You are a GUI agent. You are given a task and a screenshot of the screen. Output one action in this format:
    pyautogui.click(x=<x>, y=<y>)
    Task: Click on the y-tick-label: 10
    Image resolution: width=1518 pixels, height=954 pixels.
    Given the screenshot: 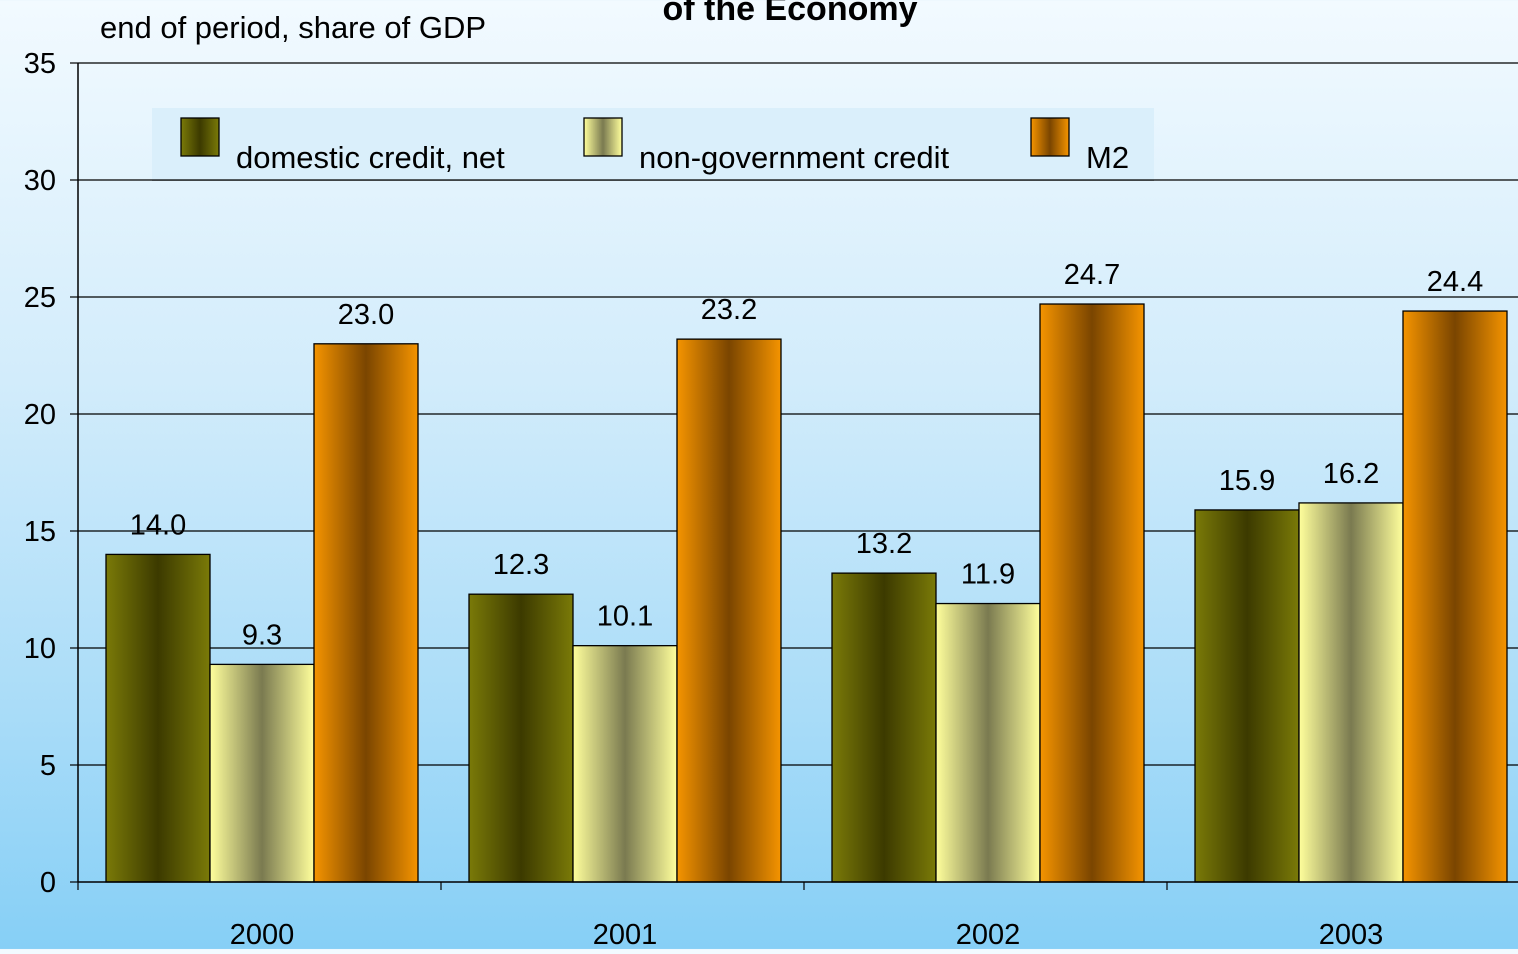 What is the action you would take?
    pyautogui.click(x=40, y=649)
    